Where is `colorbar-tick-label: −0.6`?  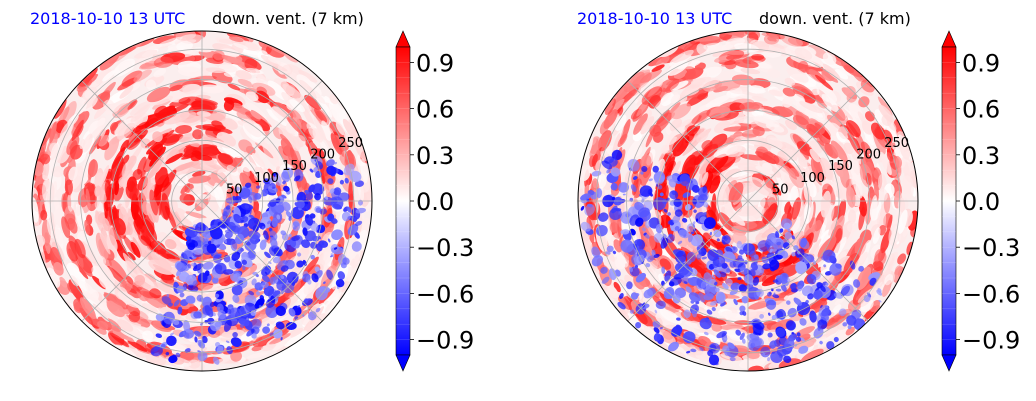 colorbar-tick-label: −0.6 is located at coordinates (991, 294).